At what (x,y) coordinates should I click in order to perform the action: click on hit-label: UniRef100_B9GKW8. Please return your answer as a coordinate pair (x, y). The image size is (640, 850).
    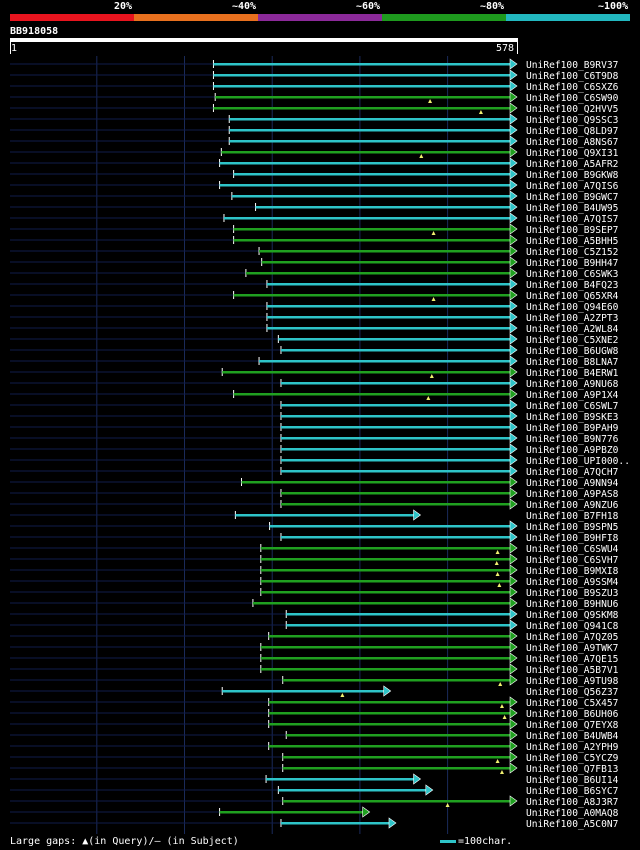
    Looking at the image, I should click on (572, 175).